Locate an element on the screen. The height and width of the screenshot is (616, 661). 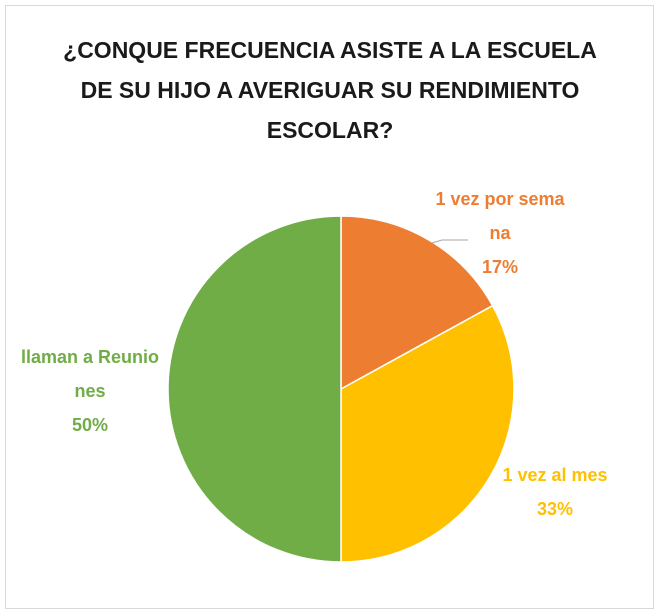
category-label: 1 vez por semana is located at coordinates (500, 216).